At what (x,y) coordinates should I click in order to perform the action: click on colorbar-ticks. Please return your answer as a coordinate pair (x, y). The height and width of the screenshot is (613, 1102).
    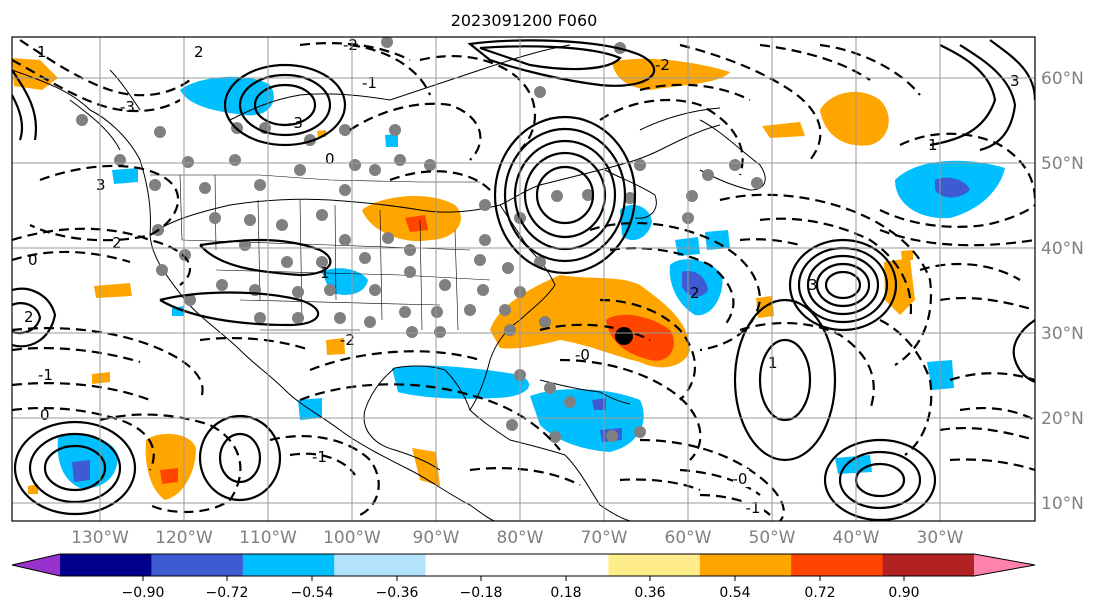
    Looking at the image, I should click on (523, 578).